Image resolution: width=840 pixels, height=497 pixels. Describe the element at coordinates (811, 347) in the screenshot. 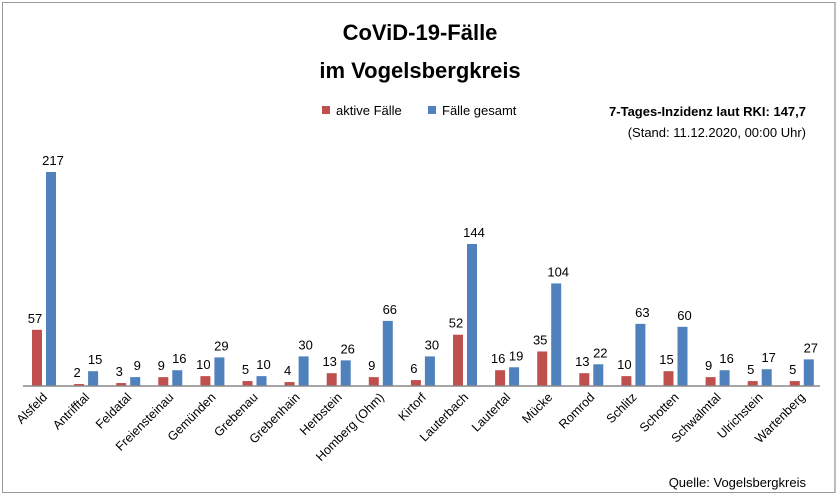

I see `data-label-total: 27` at that location.